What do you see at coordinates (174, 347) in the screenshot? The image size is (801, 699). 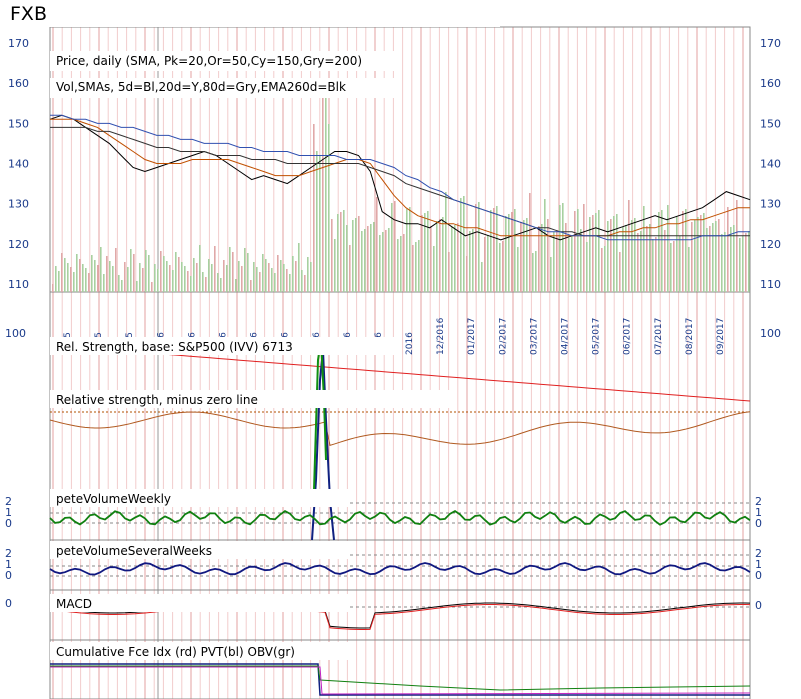 I see `rs-panel-title: Rel. Strength, base: S&P500 (IVV) 6713` at bounding box center [174, 347].